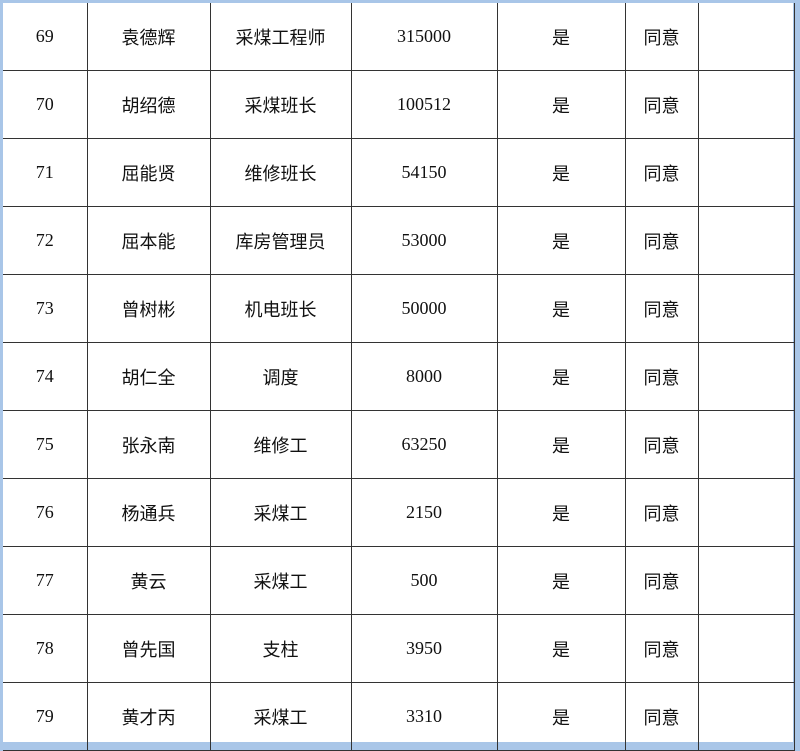 Image resolution: width=800 pixels, height=751 pixels. I want to click on cell-row-number: 78, so click(45, 648).